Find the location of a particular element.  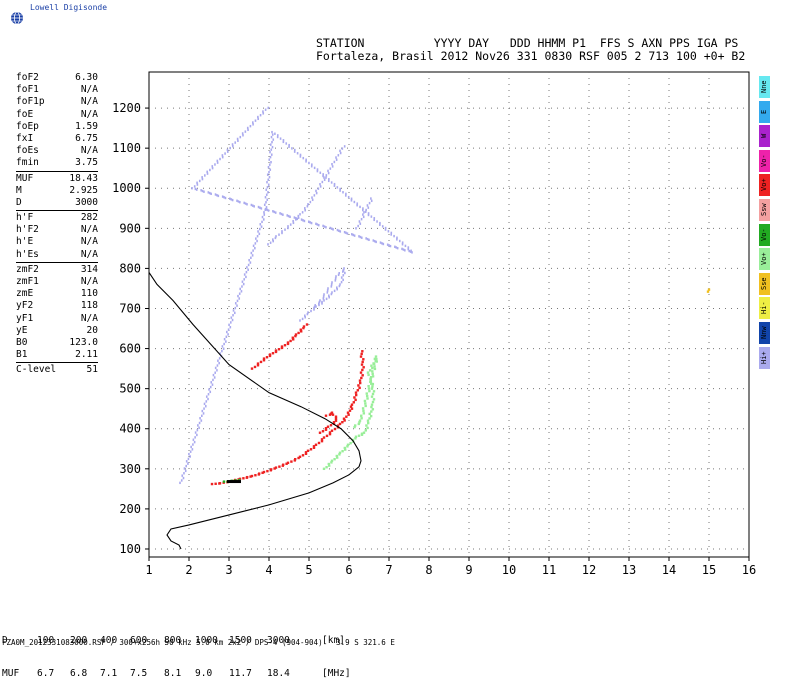

param-key: fxI is located at coordinates (25, 138).